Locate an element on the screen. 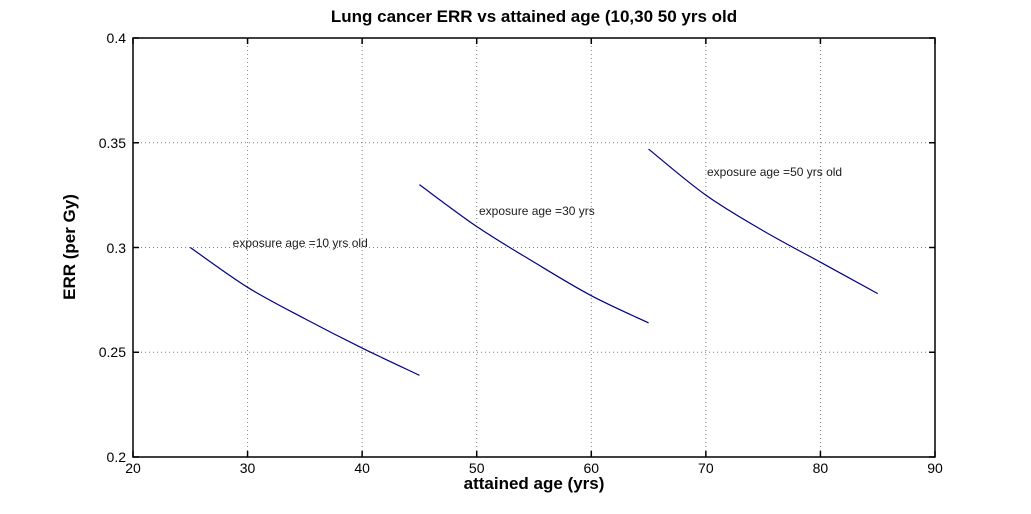  x-tick-label: 20 is located at coordinates (133, 468).